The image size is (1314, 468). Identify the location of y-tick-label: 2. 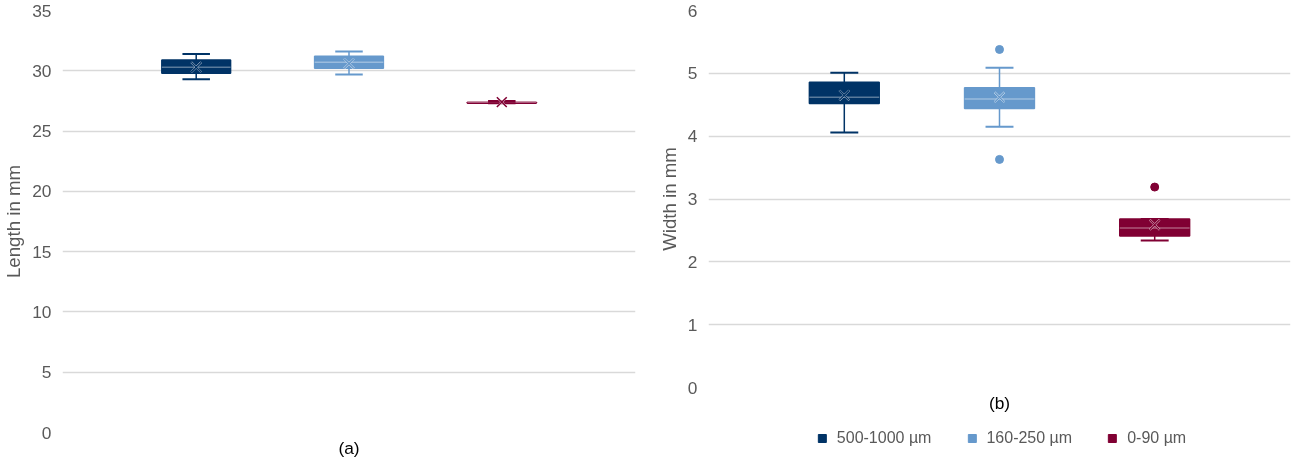
(692, 261).